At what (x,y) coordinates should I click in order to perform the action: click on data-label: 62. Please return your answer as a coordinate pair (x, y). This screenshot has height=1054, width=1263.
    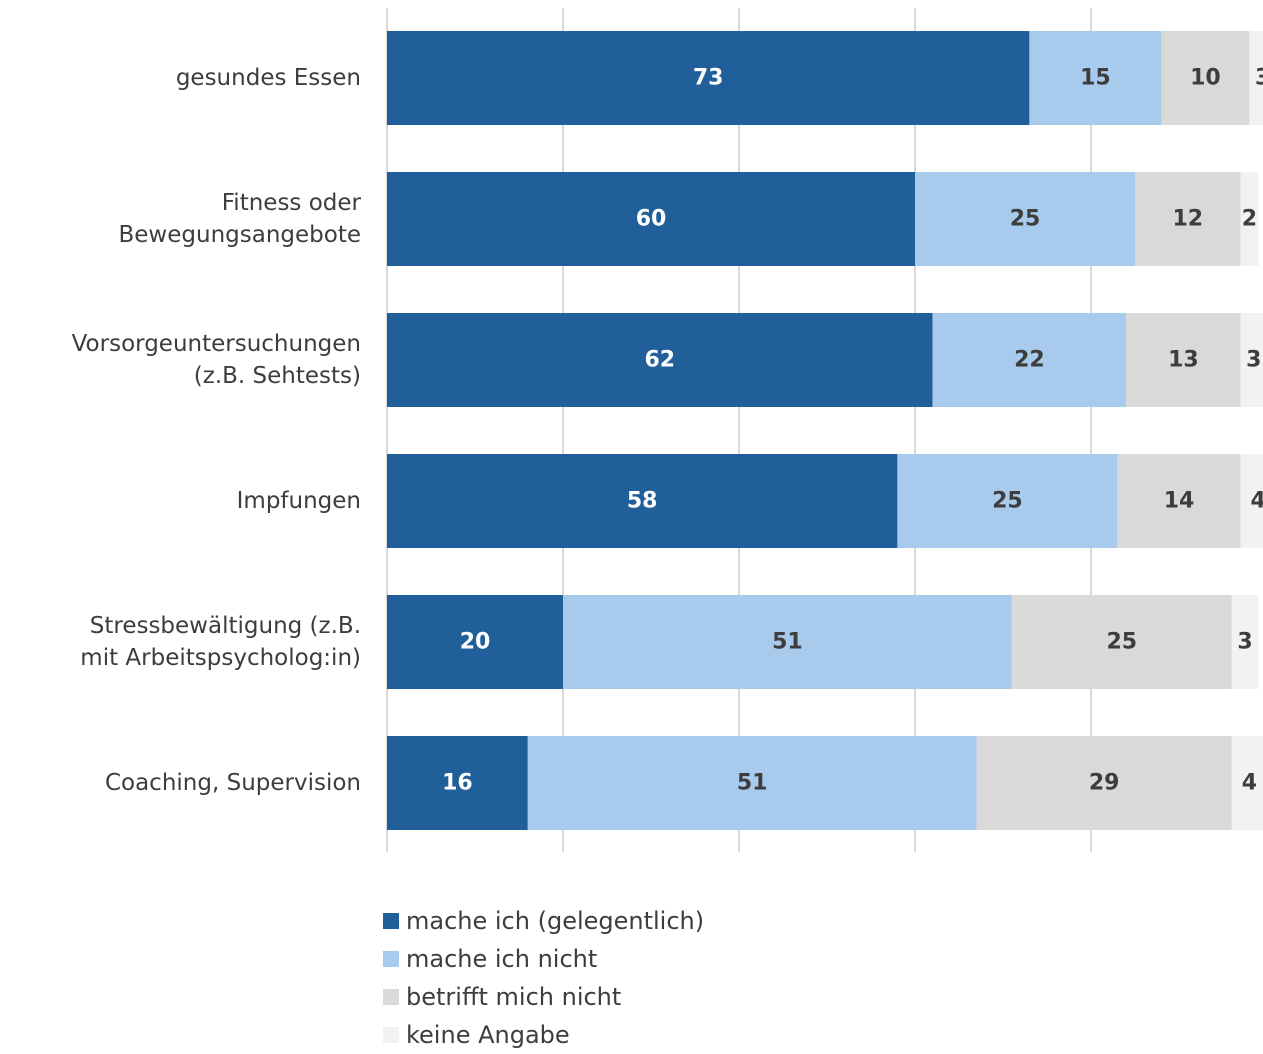
    Looking at the image, I should click on (659, 360).